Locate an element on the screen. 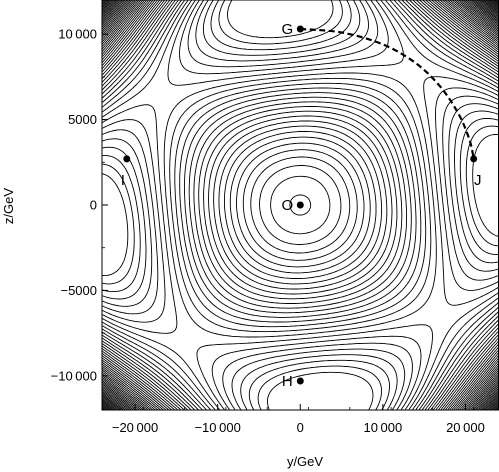  point-i is located at coordinates (127, 159).